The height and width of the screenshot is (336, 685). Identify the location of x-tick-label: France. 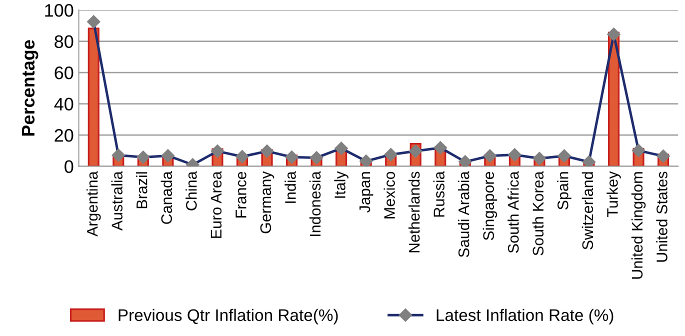
(241, 195).